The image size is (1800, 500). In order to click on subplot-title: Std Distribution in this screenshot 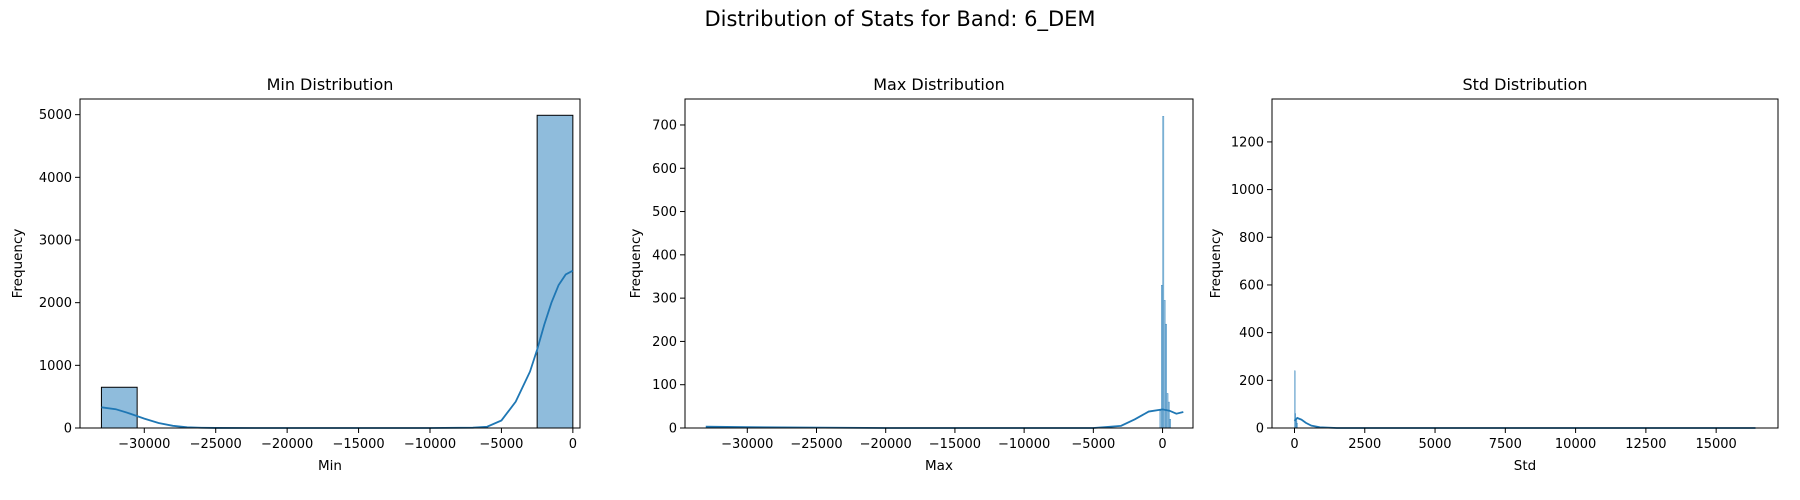, I will do `click(1524, 84)`.